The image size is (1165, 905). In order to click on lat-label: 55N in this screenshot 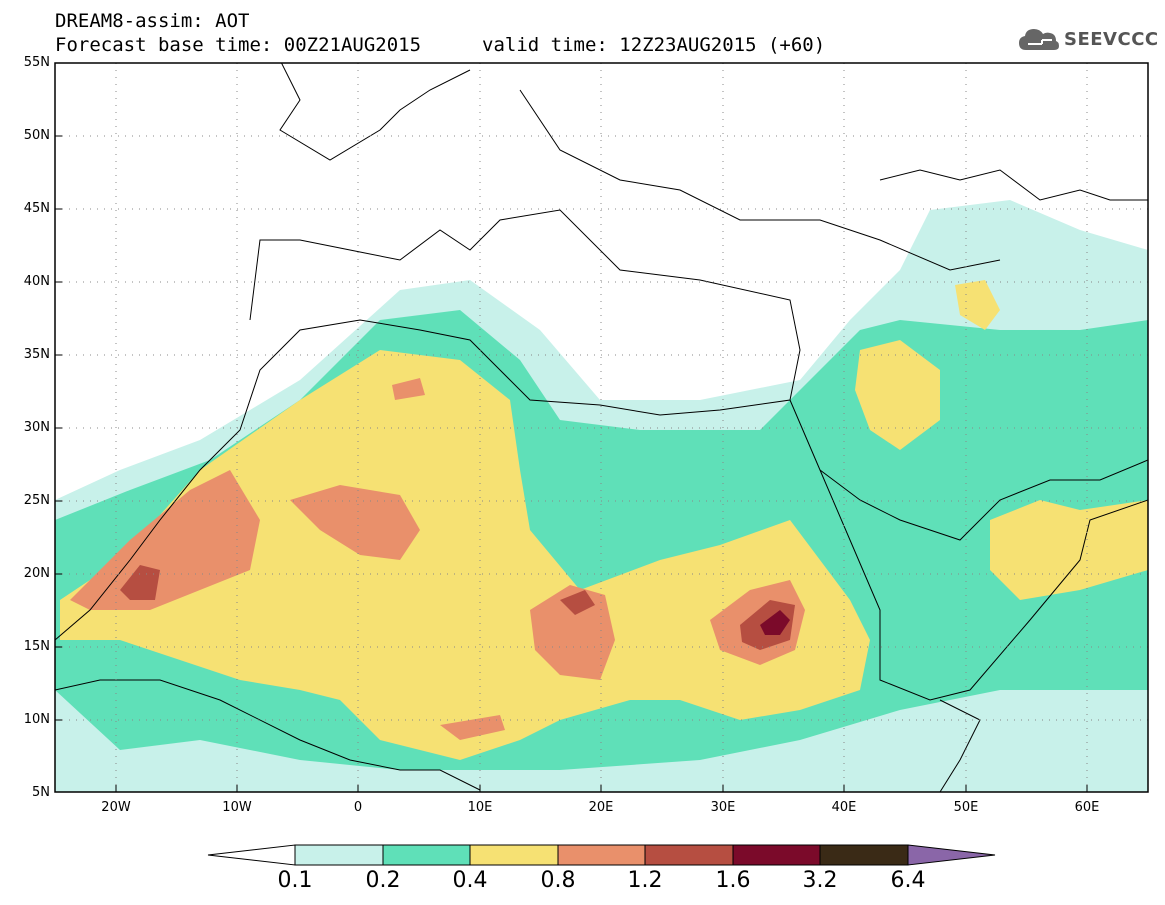, I will do `click(36, 62)`.